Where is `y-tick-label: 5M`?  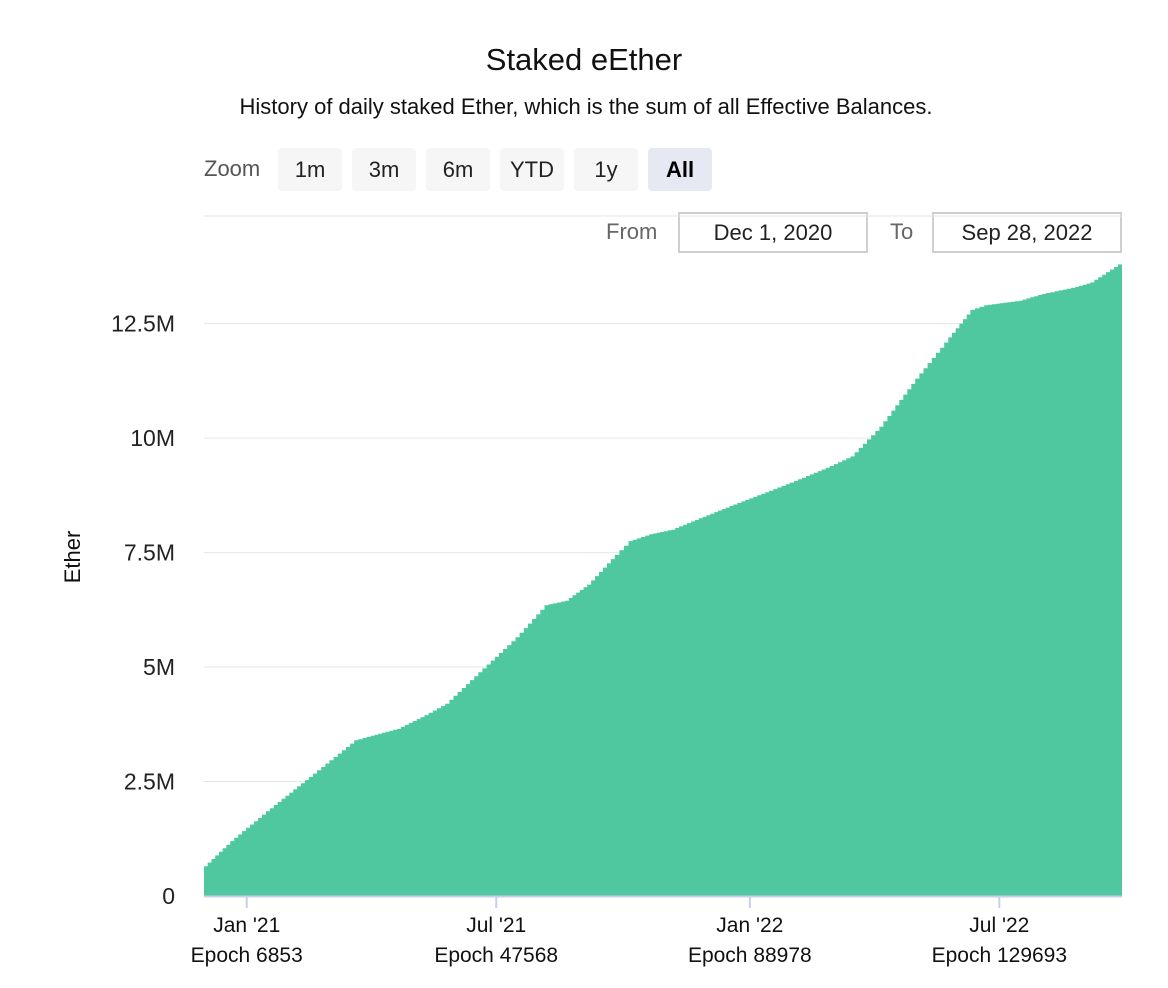
y-tick-label: 5M is located at coordinates (159, 667).